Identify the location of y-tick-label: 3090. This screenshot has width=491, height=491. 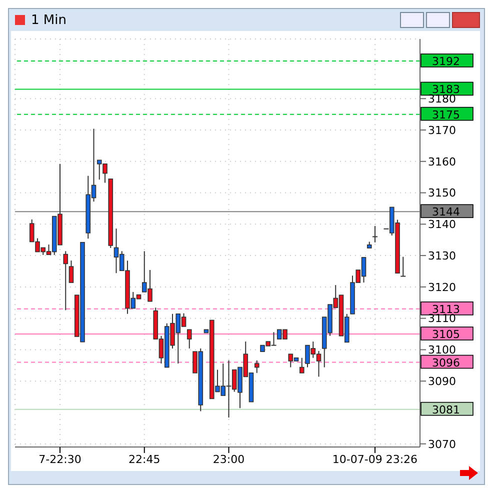
(442, 381).